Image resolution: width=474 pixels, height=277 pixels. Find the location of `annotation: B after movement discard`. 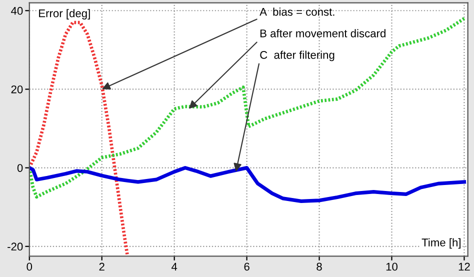

annotation: B after movement discard is located at coordinates (323, 33).